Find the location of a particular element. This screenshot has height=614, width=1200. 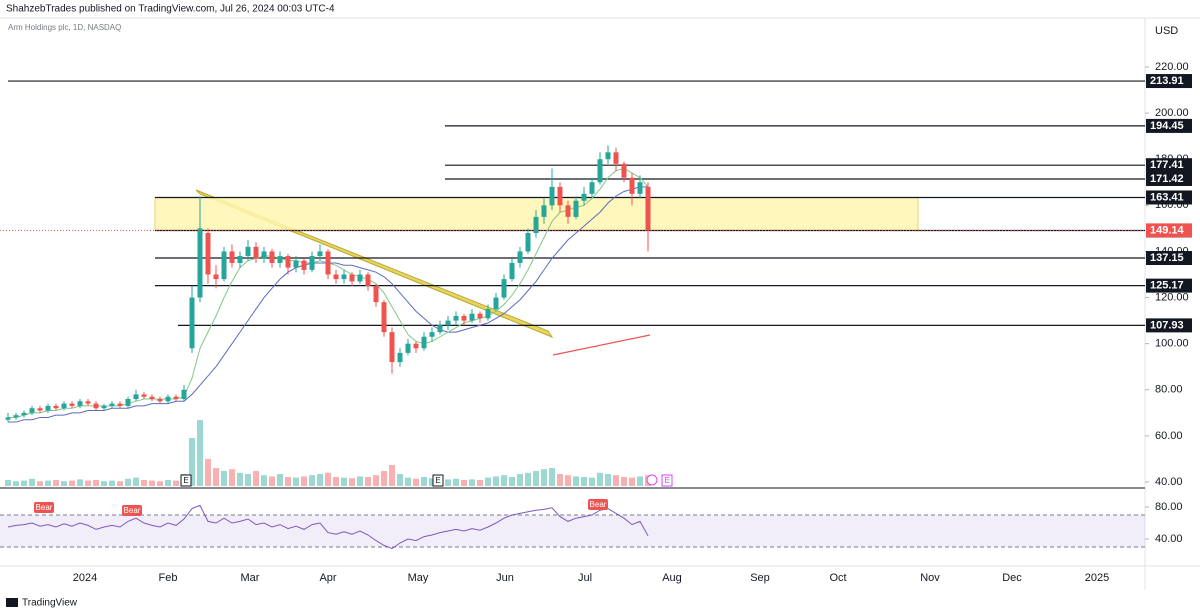

level-label: 137.15 is located at coordinates (1169, 258).